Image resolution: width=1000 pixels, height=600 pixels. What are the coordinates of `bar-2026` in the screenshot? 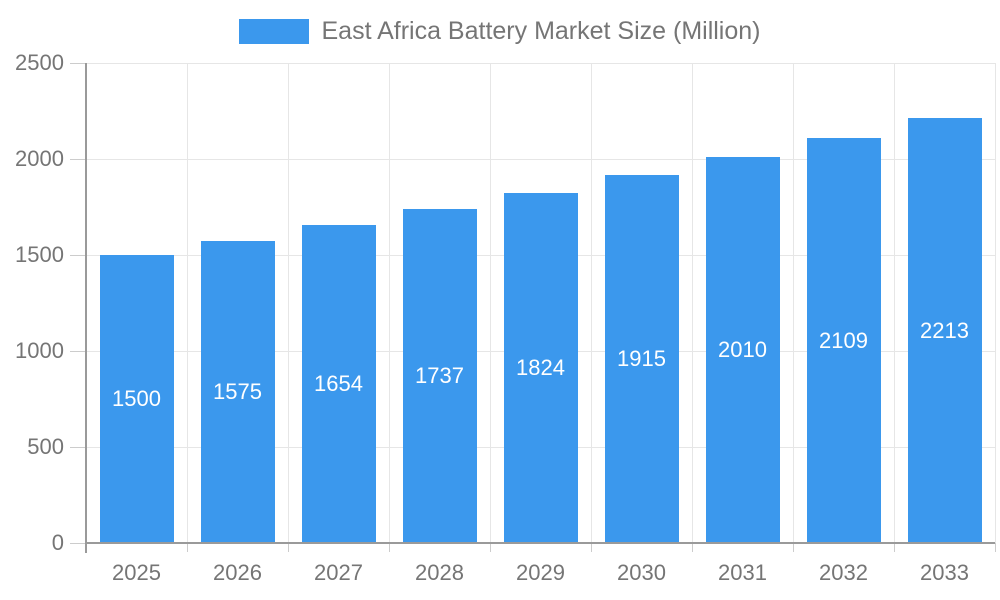 It's located at (238, 392).